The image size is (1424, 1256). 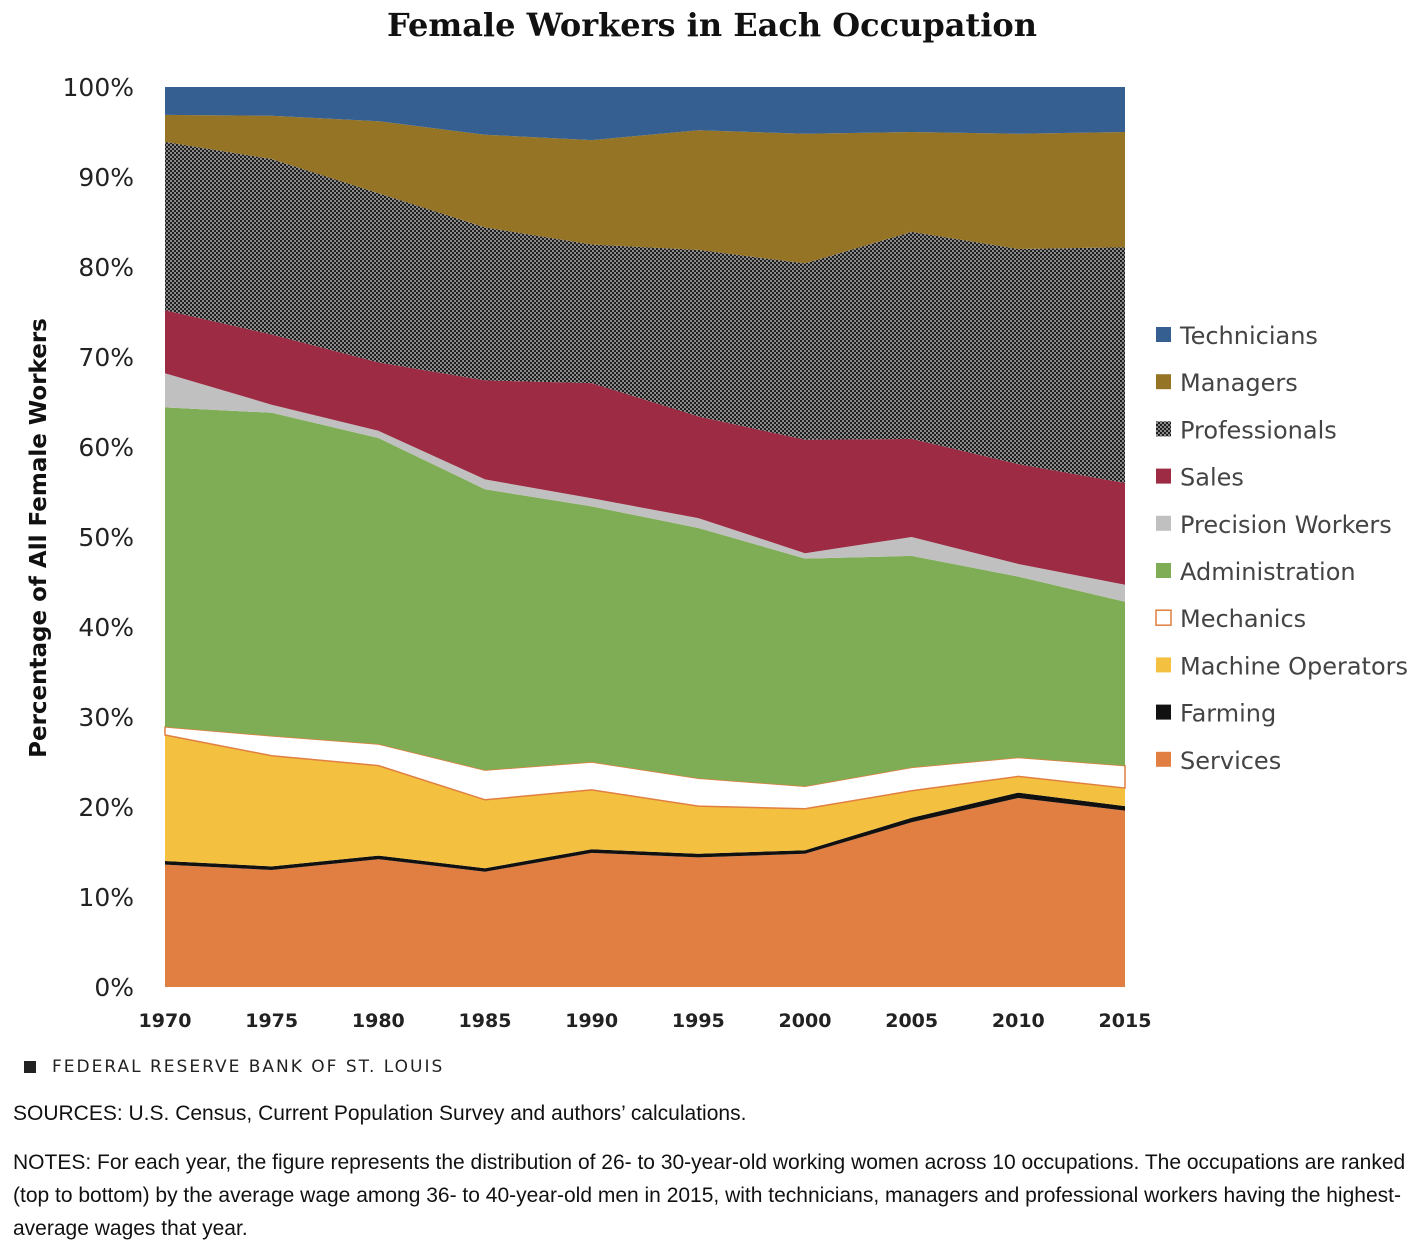 I want to click on legend-swatch-managers, so click(x=1163, y=382).